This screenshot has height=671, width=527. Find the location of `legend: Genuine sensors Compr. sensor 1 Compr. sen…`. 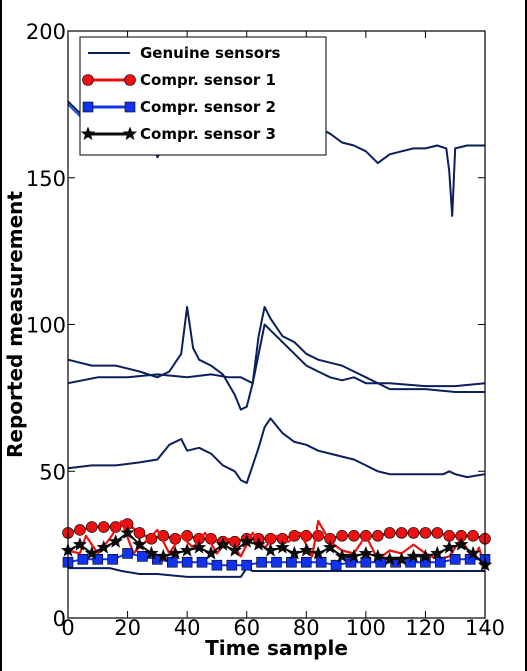

legend: Genuine sensors Compr. sensor 1 Compr. sen… is located at coordinates (203, 96).